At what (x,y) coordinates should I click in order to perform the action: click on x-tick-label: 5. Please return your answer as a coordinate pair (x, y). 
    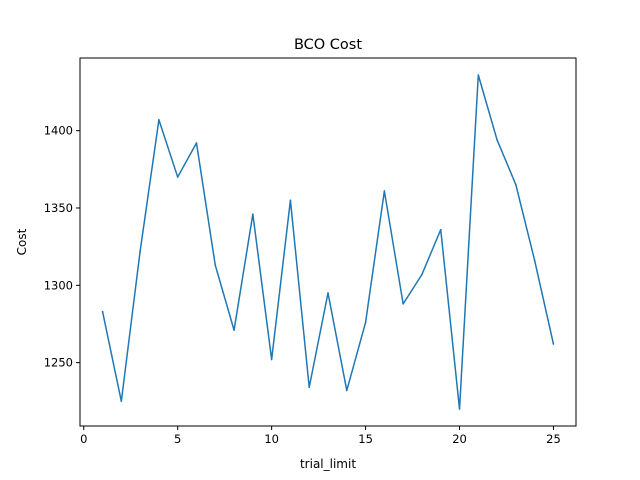
    Looking at the image, I should click on (177, 439).